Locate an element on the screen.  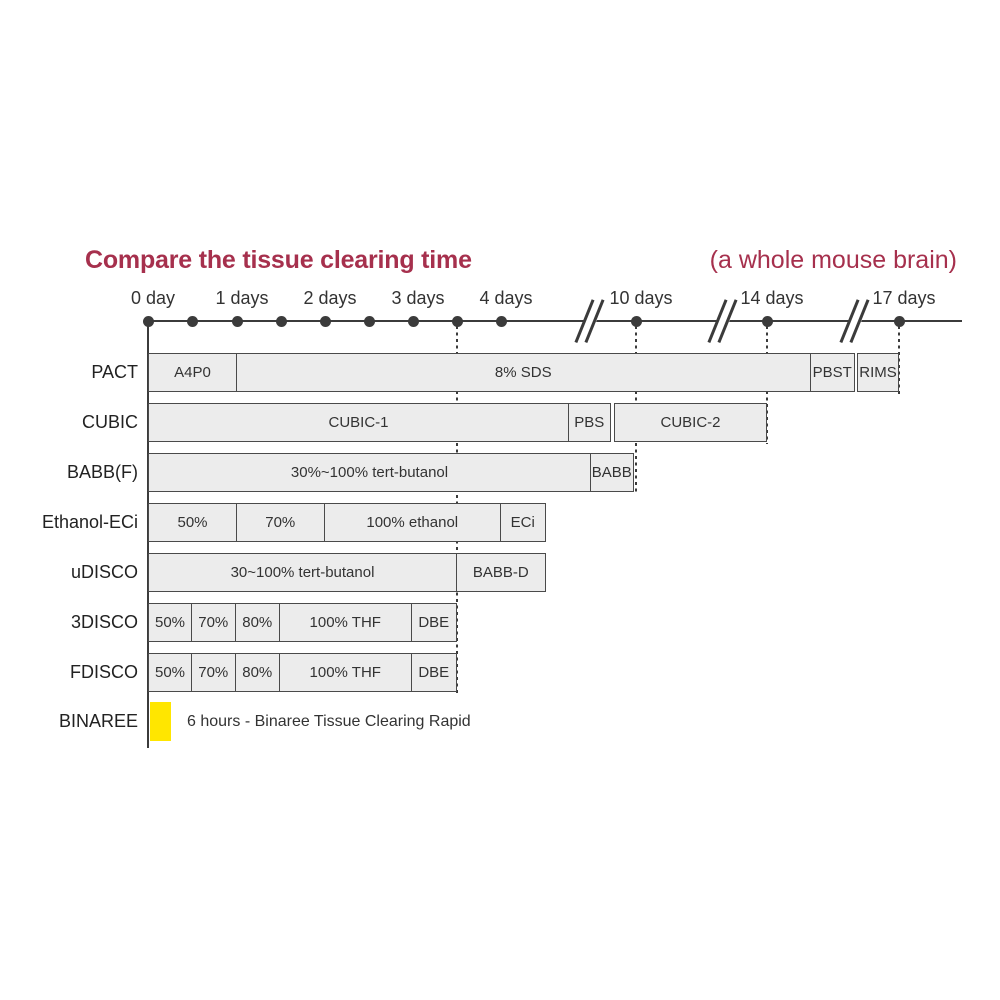
method-label: Ethanol-ECi is located at coordinates (89, 522).